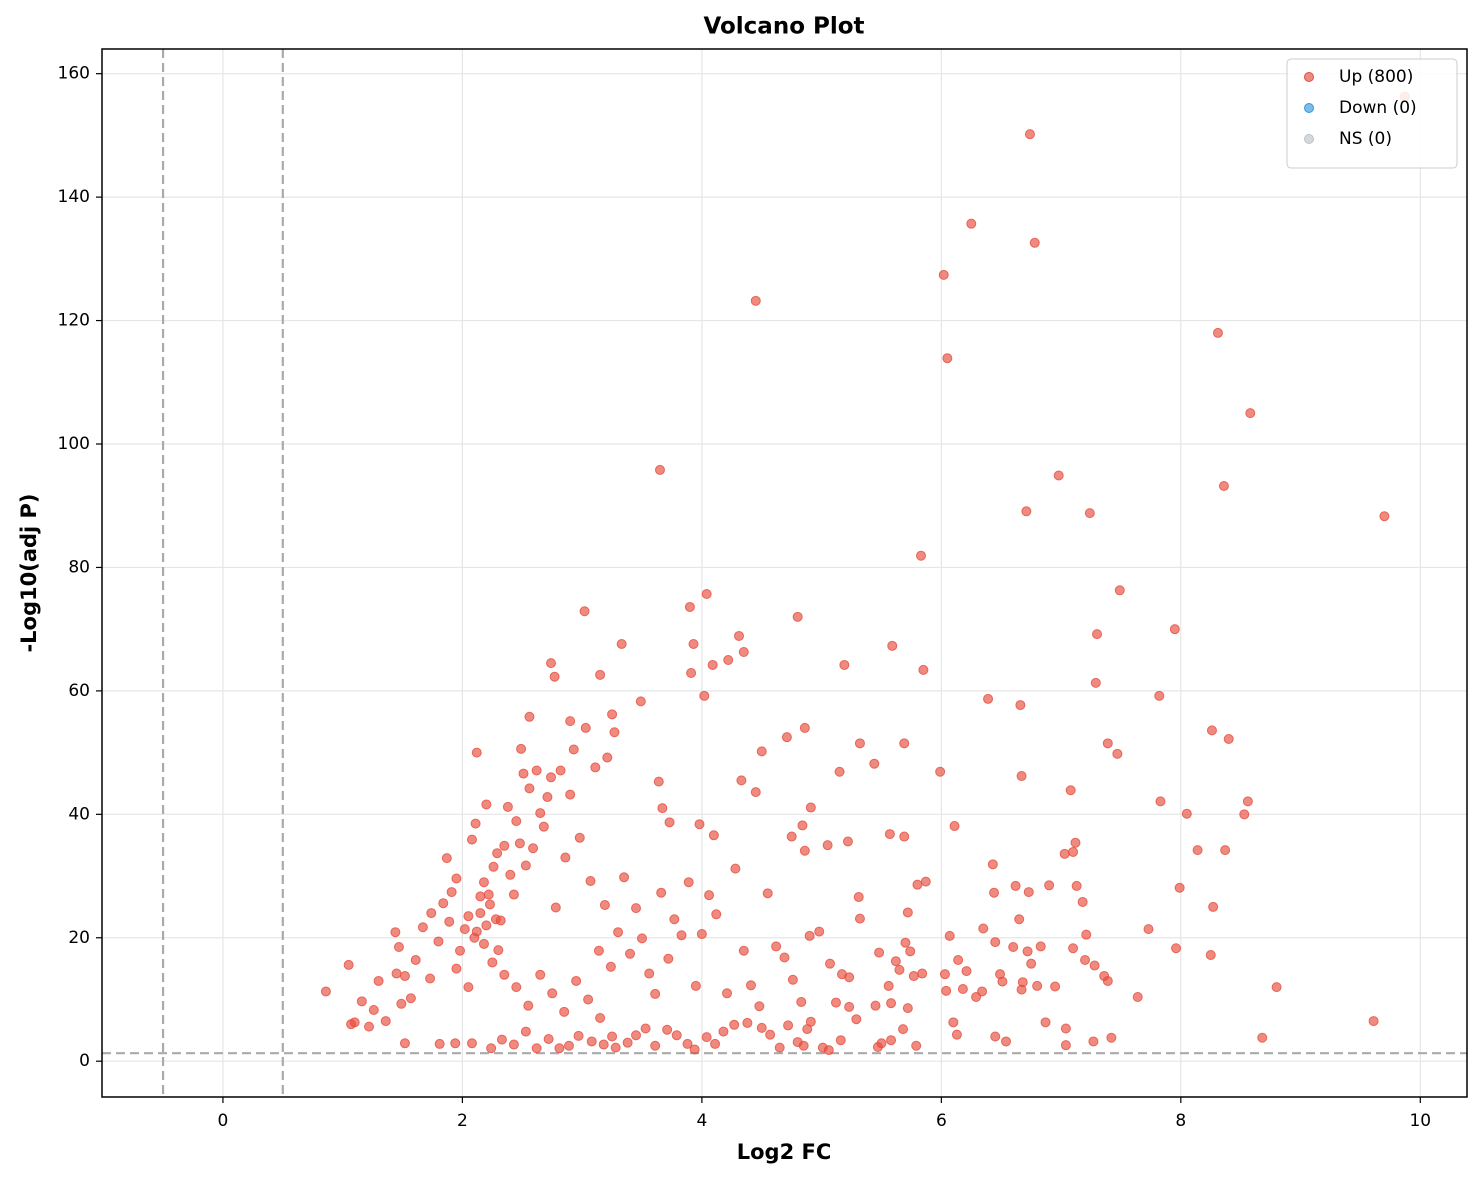  Describe the element at coordinates (462, 1121) in the screenshot. I see `x-tick-label: 2` at that location.